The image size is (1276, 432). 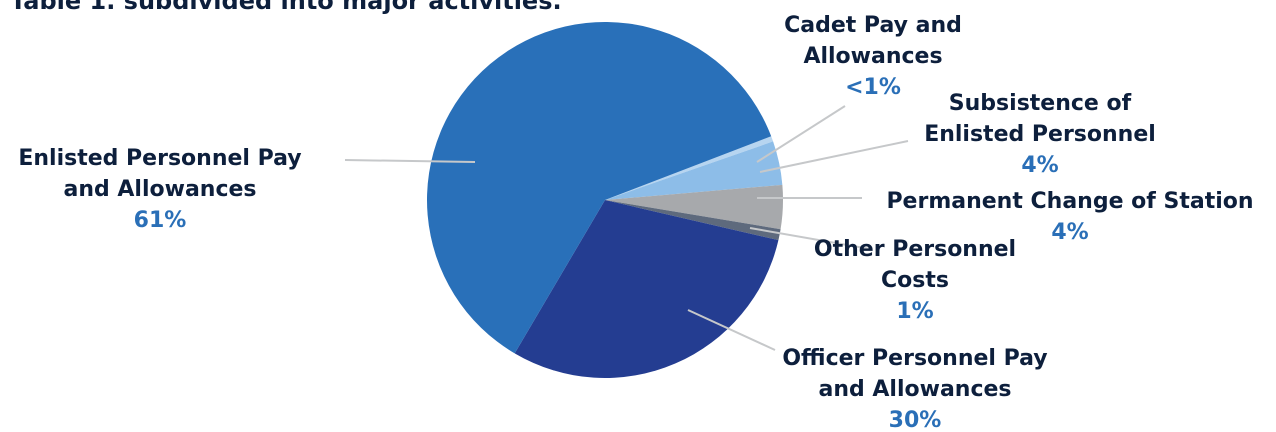 I want to click on slice-label: Cadet Pay and Allowances <1%, so click(x=873, y=56).